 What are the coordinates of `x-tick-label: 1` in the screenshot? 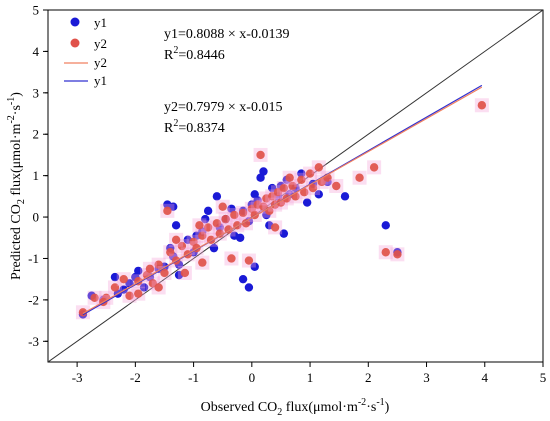 It's located at (310, 377).